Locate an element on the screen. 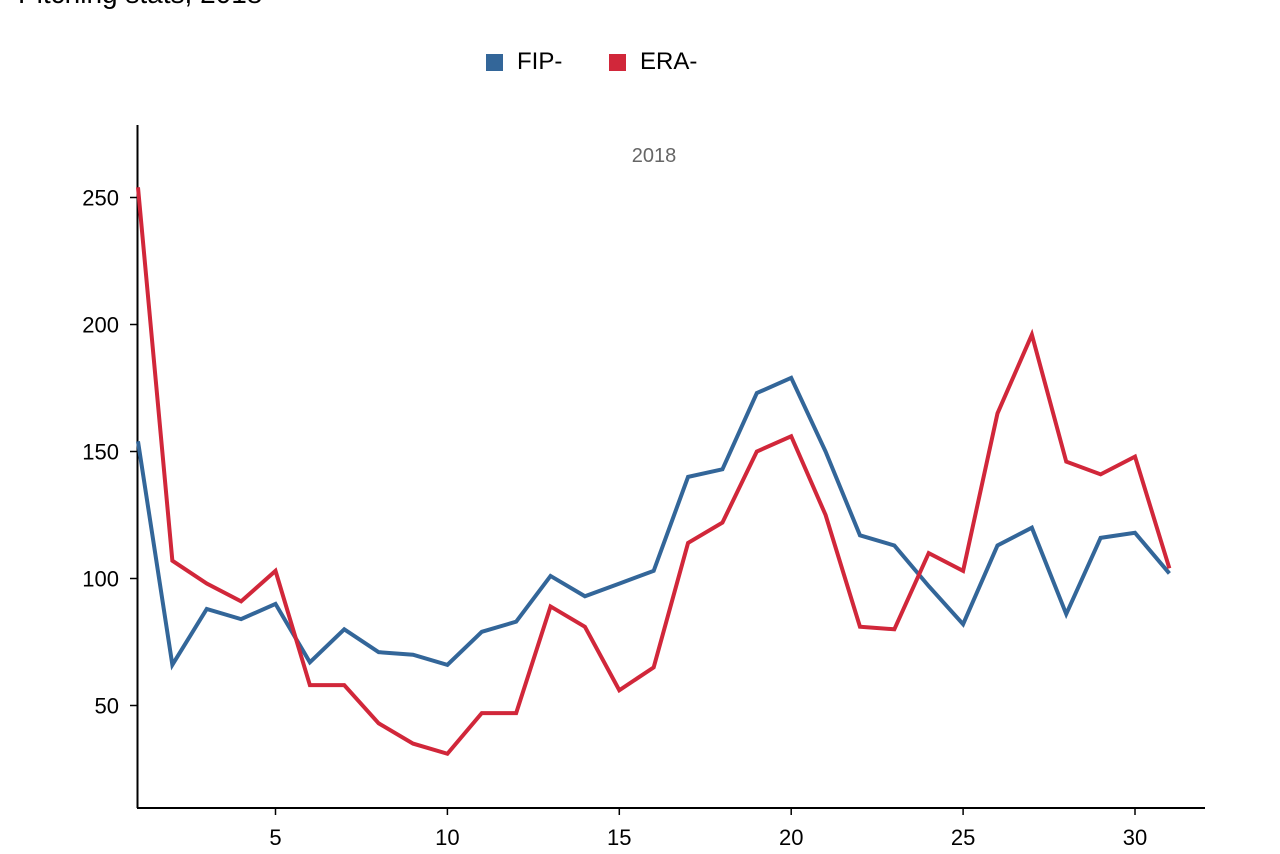 The image size is (1280, 854). y-tick-label: 100 is located at coordinates (100, 579).